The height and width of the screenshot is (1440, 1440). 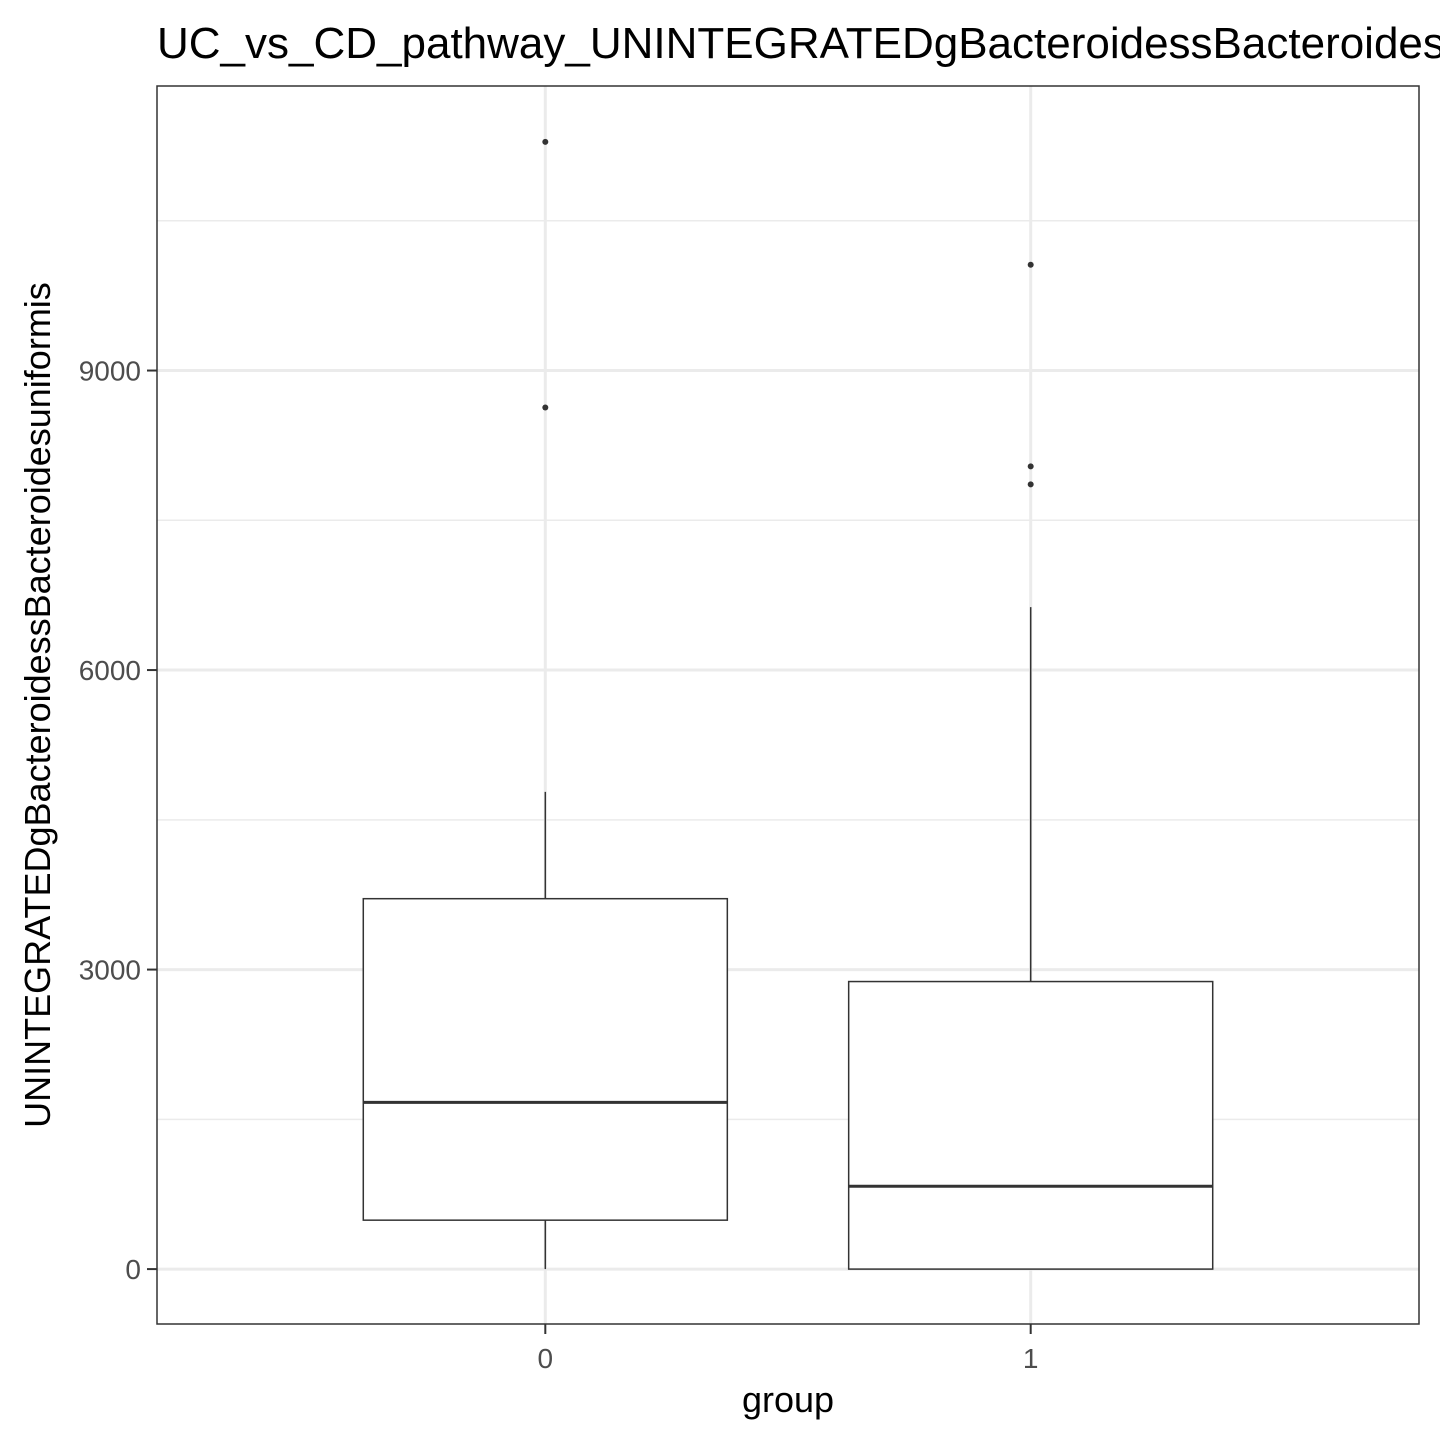 What do you see at coordinates (110, 970) in the screenshot?
I see `y-tick-label: 3000` at bounding box center [110, 970].